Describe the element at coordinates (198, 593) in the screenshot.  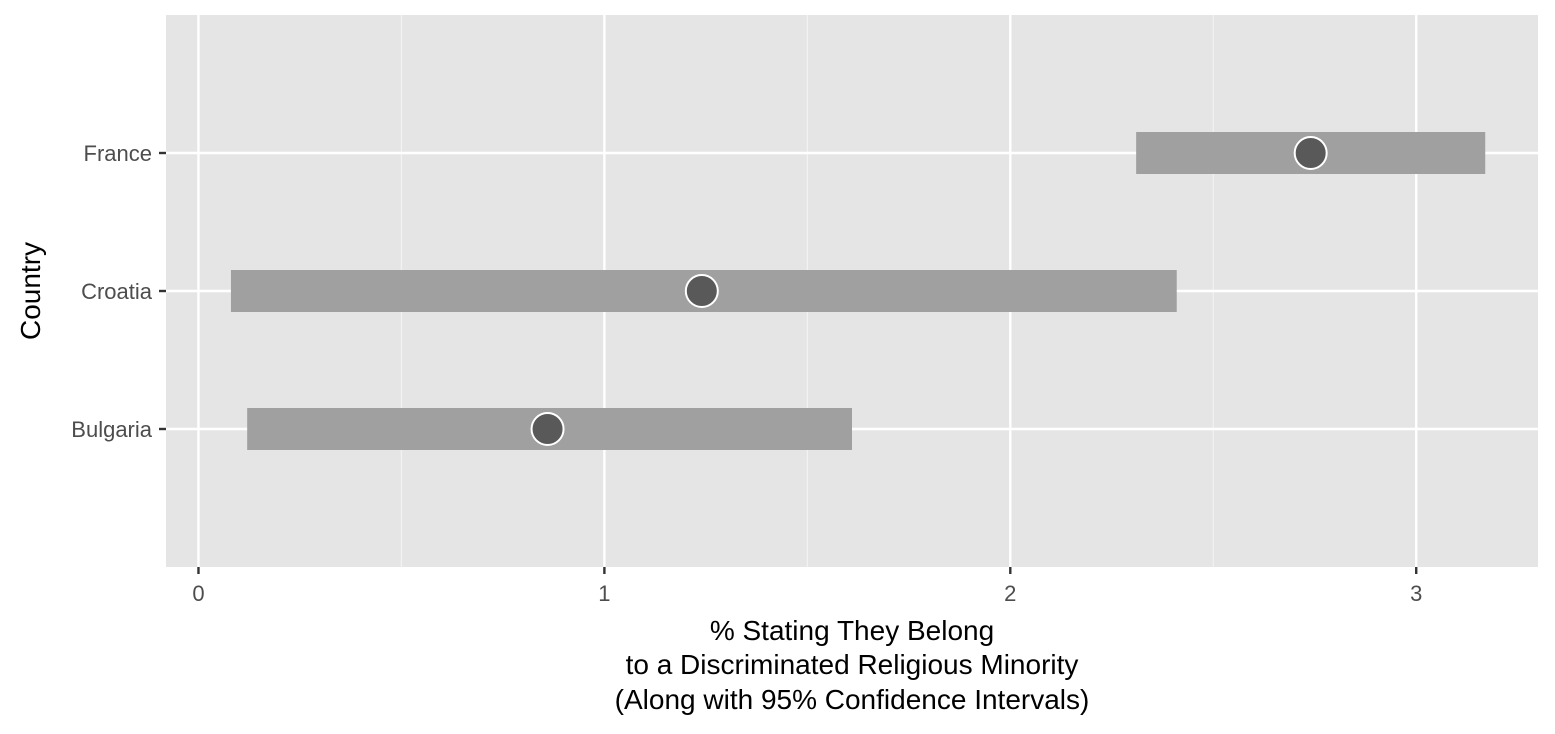
I see `x-tick-label: 0` at that location.